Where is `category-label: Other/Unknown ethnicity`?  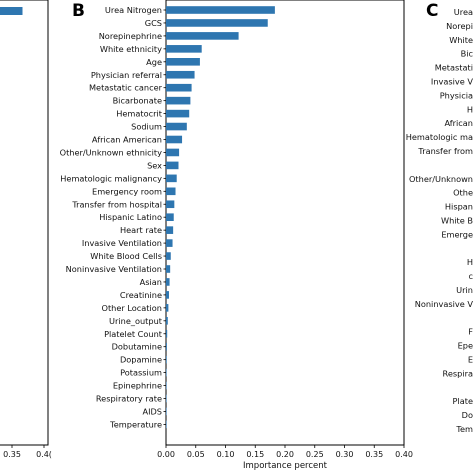 category-label: Other/Unknown ethnicity is located at coordinates (111, 152).